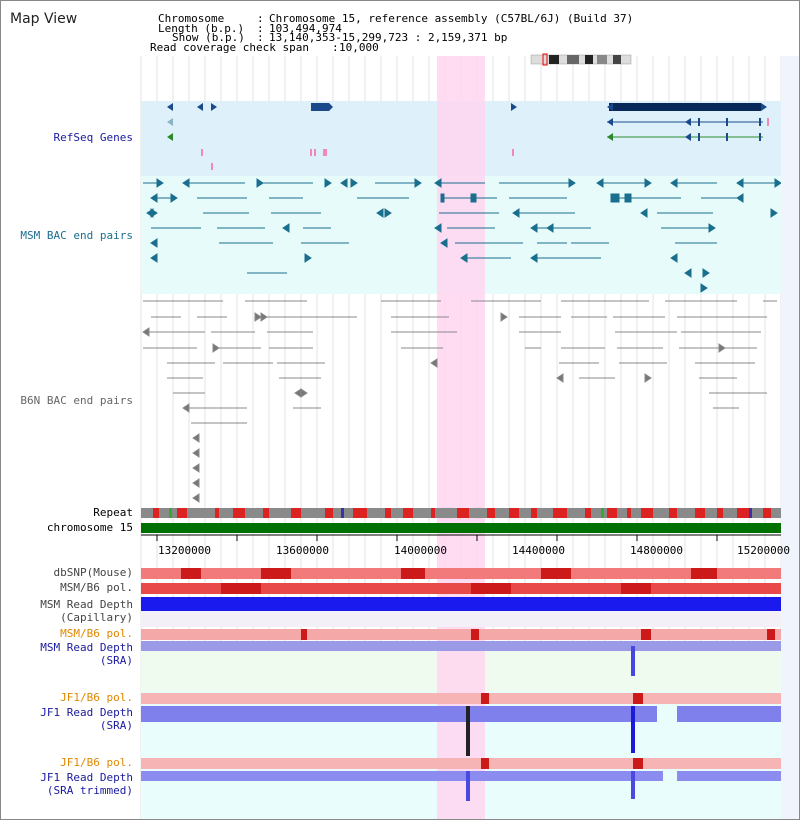  I want to click on msm-depth-sra-label-1: MSM Read Depth, so click(86, 647).